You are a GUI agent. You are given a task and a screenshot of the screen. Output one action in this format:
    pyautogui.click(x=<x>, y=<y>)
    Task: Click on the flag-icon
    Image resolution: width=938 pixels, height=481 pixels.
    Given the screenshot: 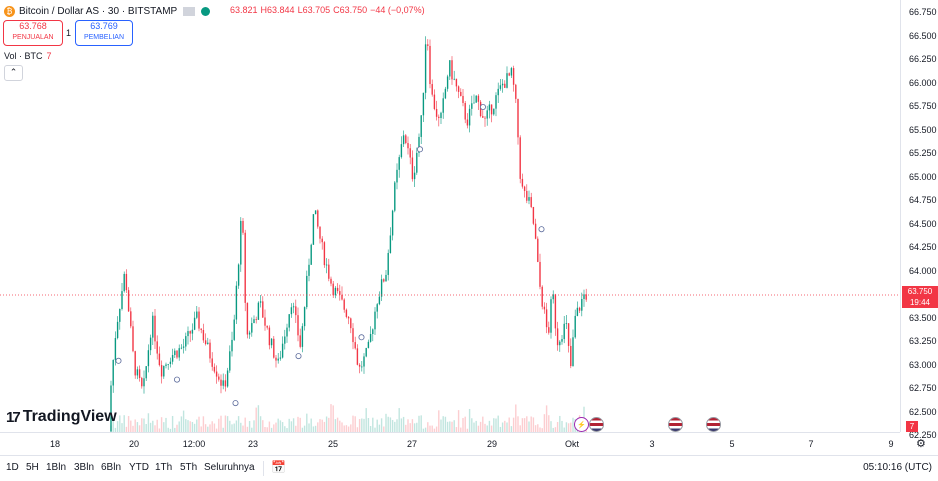 What is the action you would take?
    pyautogui.click(x=189, y=11)
    